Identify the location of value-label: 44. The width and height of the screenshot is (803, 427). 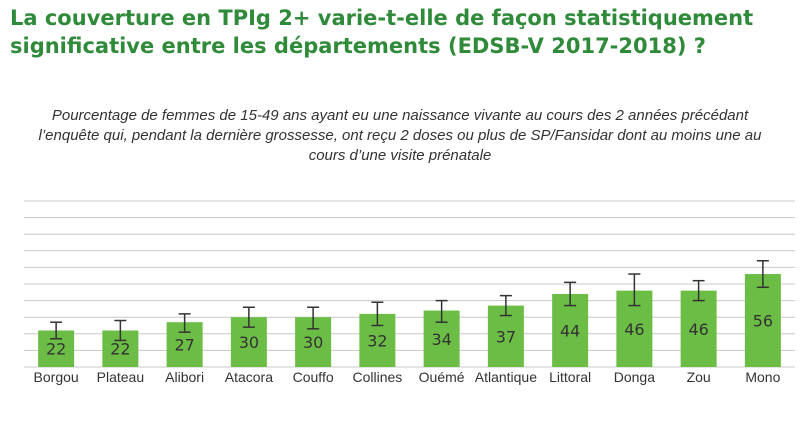
(570, 330).